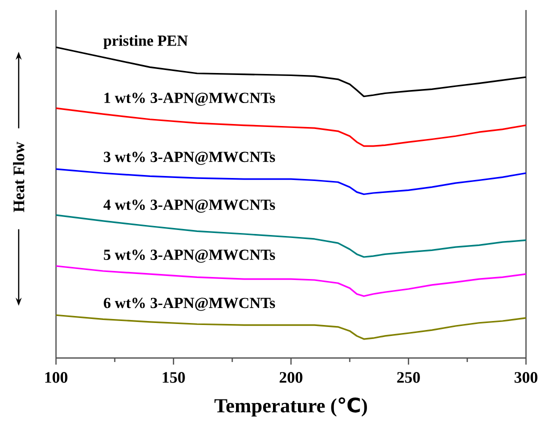 The image size is (540, 424). What do you see at coordinates (408, 377) in the screenshot?
I see `x-tick-label: 250` at bounding box center [408, 377].